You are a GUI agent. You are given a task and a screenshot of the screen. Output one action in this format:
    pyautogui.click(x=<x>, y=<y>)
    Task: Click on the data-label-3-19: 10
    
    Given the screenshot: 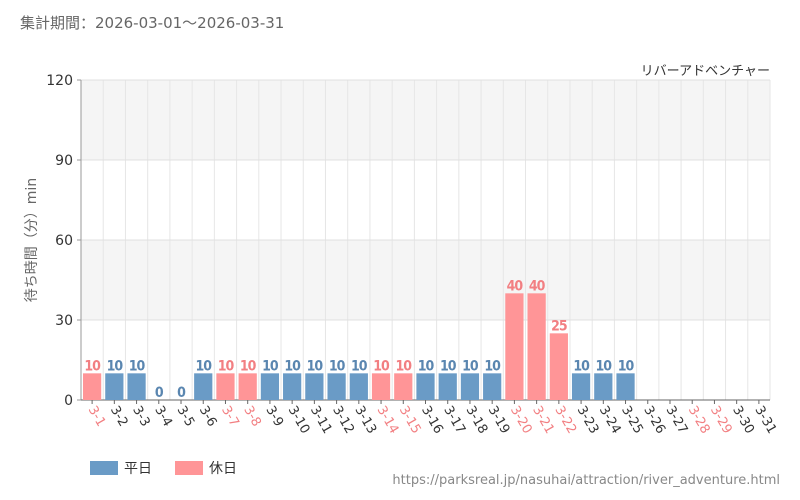 What is the action you would take?
    pyautogui.click(x=492, y=366)
    